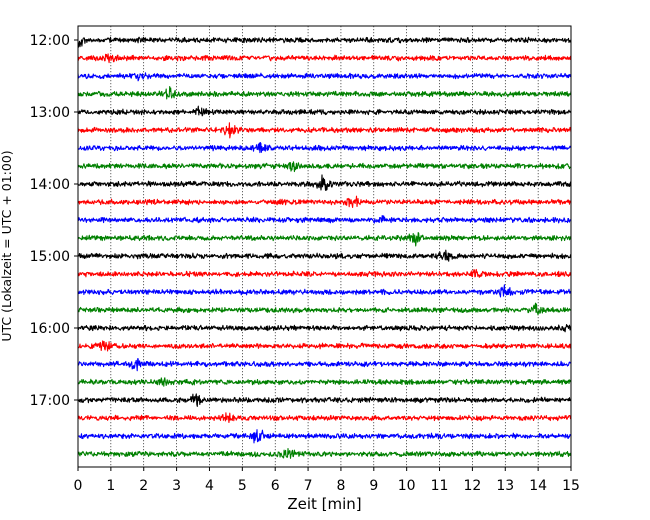  Describe the element at coordinates (242, 486) in the screenshot. I see `x-tick-label: 5` at that location.